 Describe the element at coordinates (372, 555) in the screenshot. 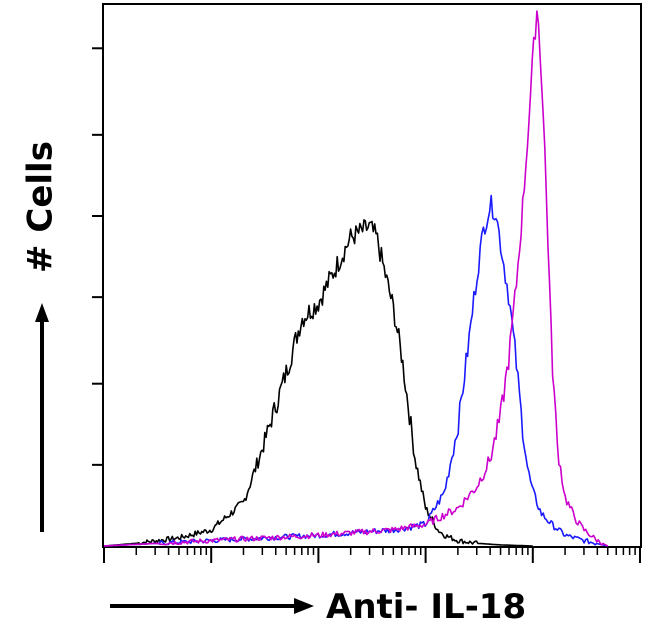

I see `x-axis-ticks` at that location.